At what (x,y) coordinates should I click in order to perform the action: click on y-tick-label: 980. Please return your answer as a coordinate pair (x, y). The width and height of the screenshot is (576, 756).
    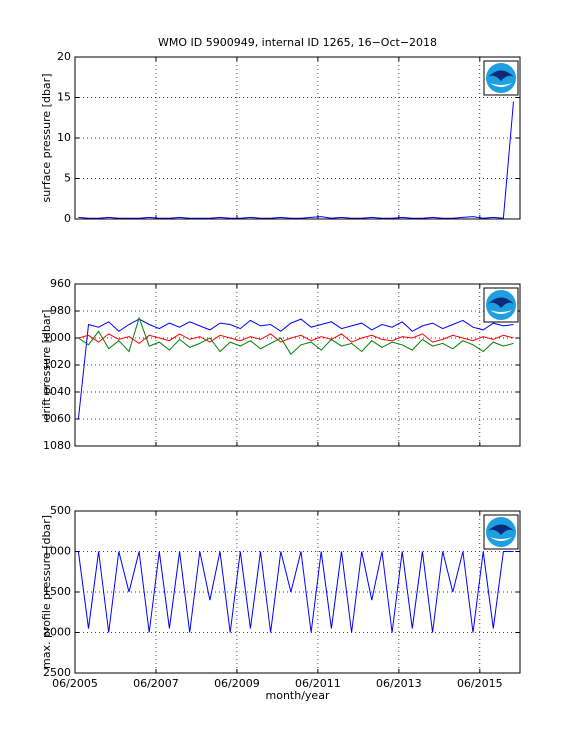
    Looking at the image, I should click on (60, 310).